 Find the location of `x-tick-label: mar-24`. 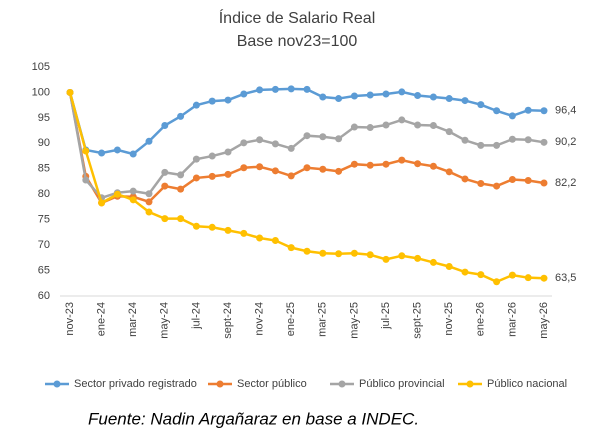

x-tick-label: mar-24 is located at coordinates (133, 319).